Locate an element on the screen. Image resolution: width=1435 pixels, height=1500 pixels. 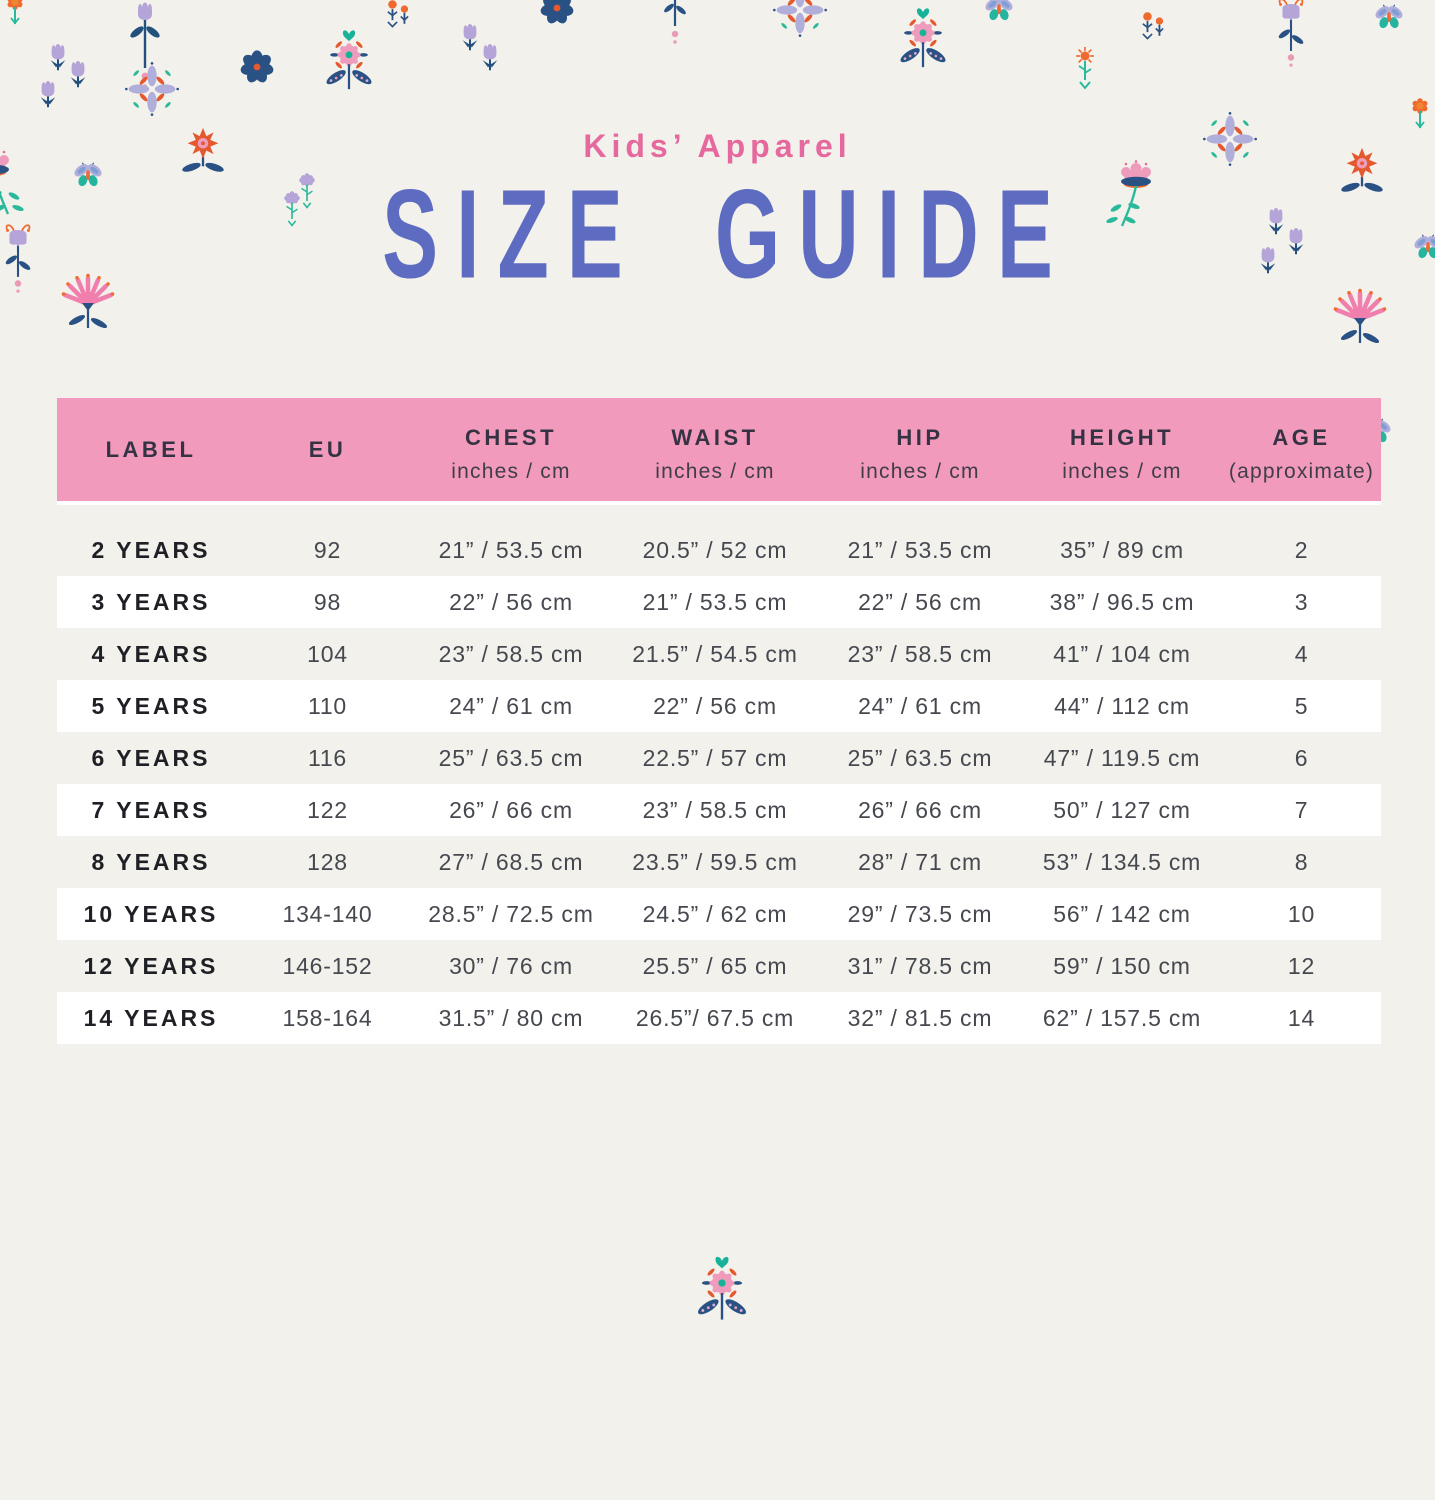
column-header-chest: CHEST inches / cm is located at coordinates (511, 449).